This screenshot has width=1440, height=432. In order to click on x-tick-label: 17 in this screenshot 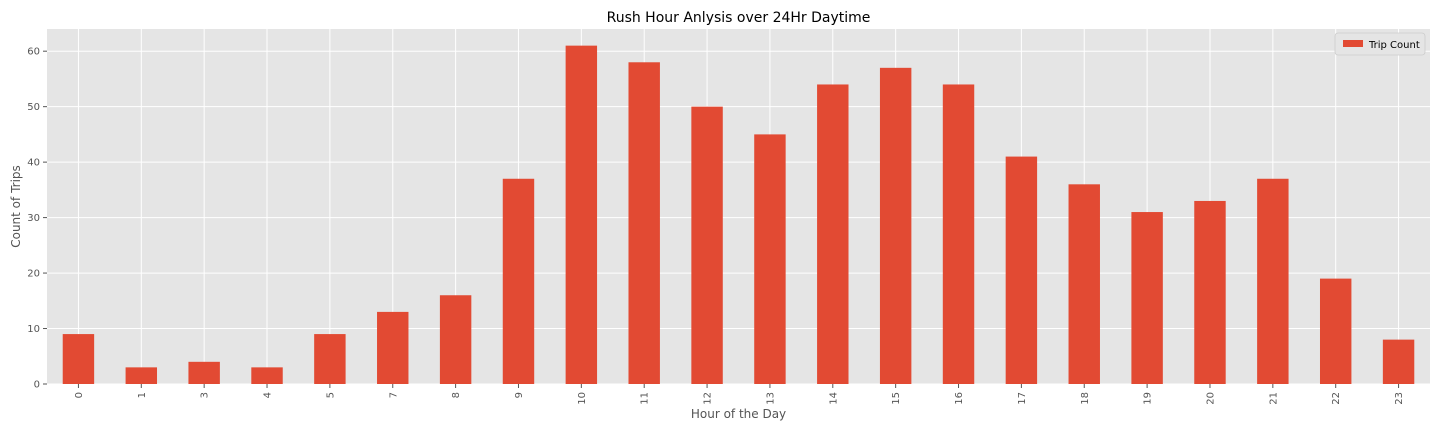, I will do `click(1022, 398)`.